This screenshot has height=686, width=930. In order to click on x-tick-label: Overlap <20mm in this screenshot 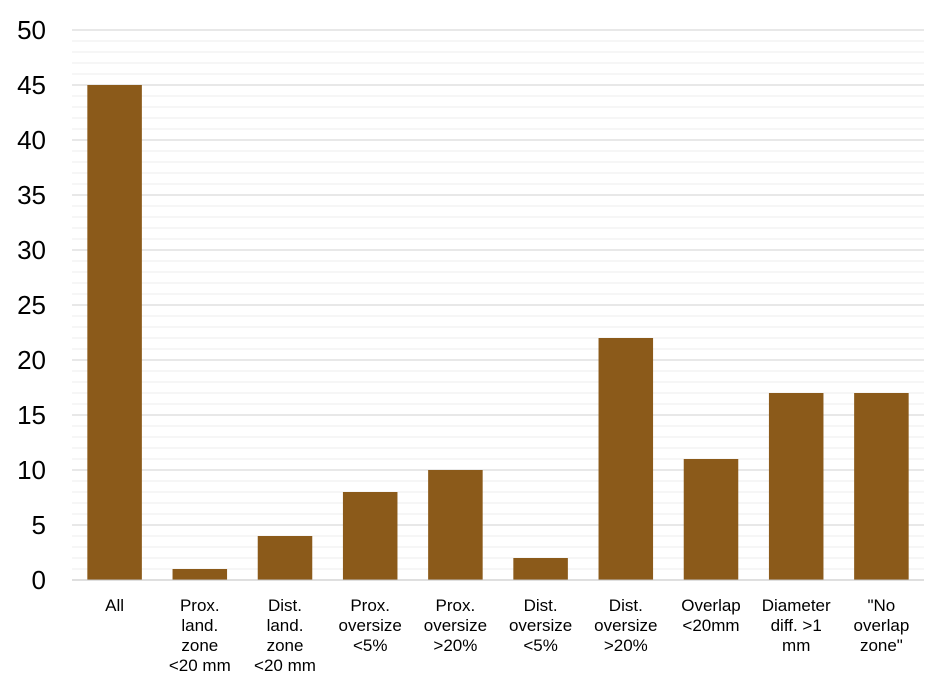, I will do `click(711, 615)`.